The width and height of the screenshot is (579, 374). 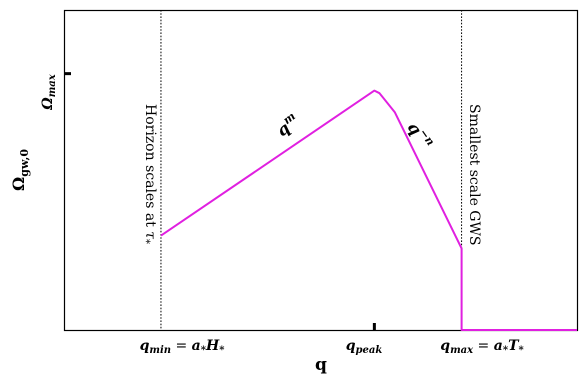 What do you see at coordinates (364, 347) in the screenshot?
I see `x-tick-label-peak: qpeak` at bounding box center [364, 347].